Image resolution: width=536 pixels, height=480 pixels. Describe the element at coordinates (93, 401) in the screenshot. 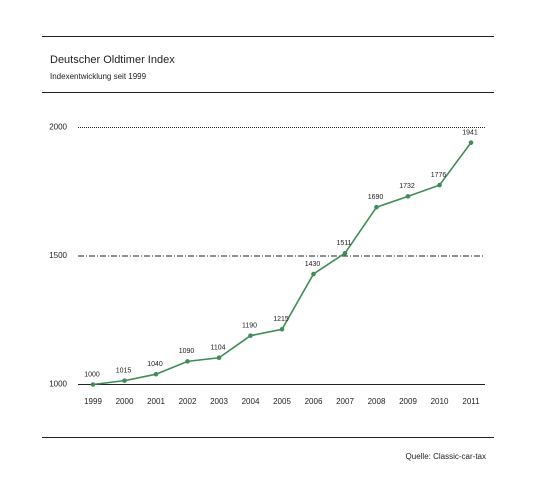

I see `x-tick-label: 1999` at that location.